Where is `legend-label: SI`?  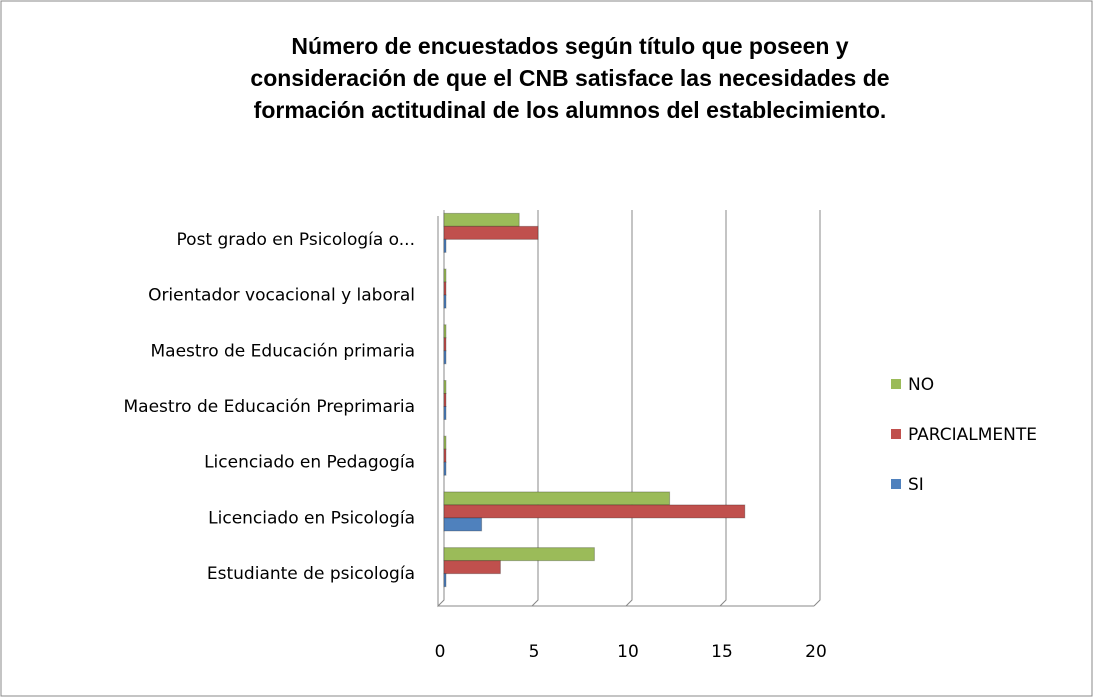
legend-label: SI is located at coordinates (916, 485).